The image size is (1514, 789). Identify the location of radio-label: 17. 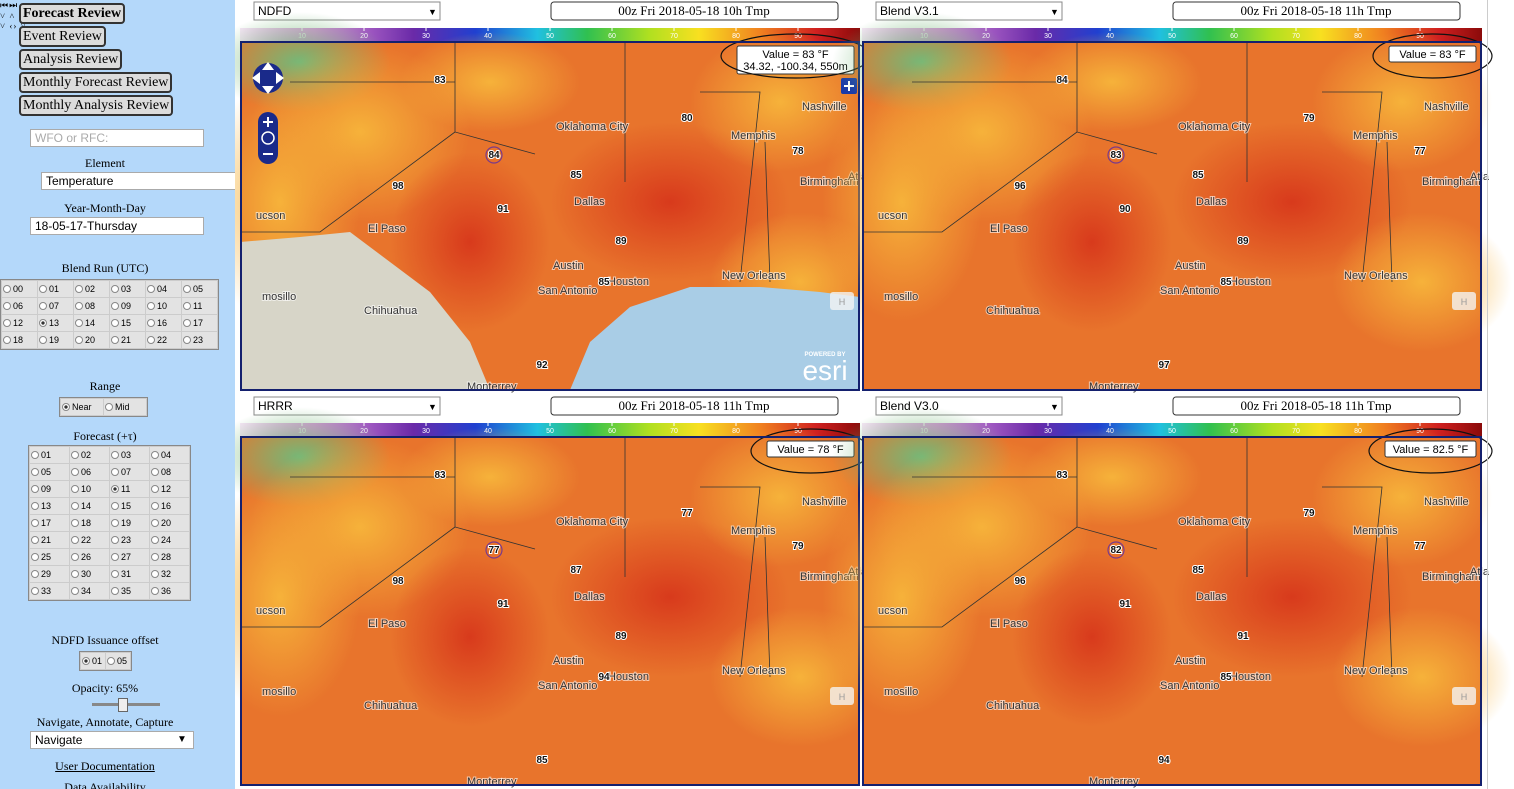
(198, 323).